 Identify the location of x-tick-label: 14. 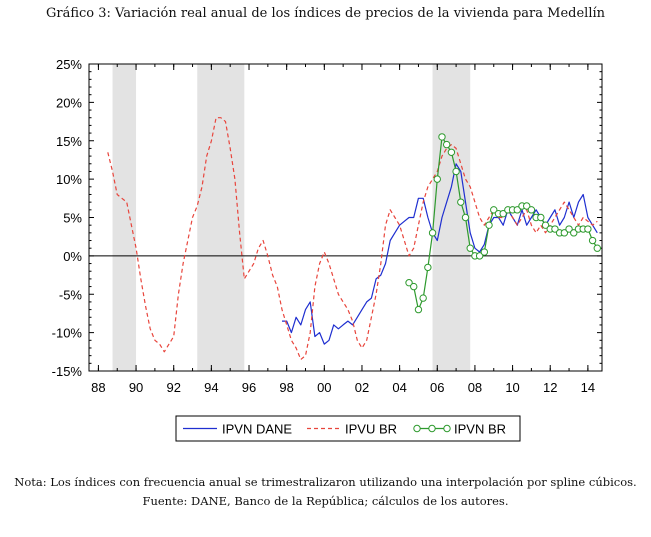
(588, 387).